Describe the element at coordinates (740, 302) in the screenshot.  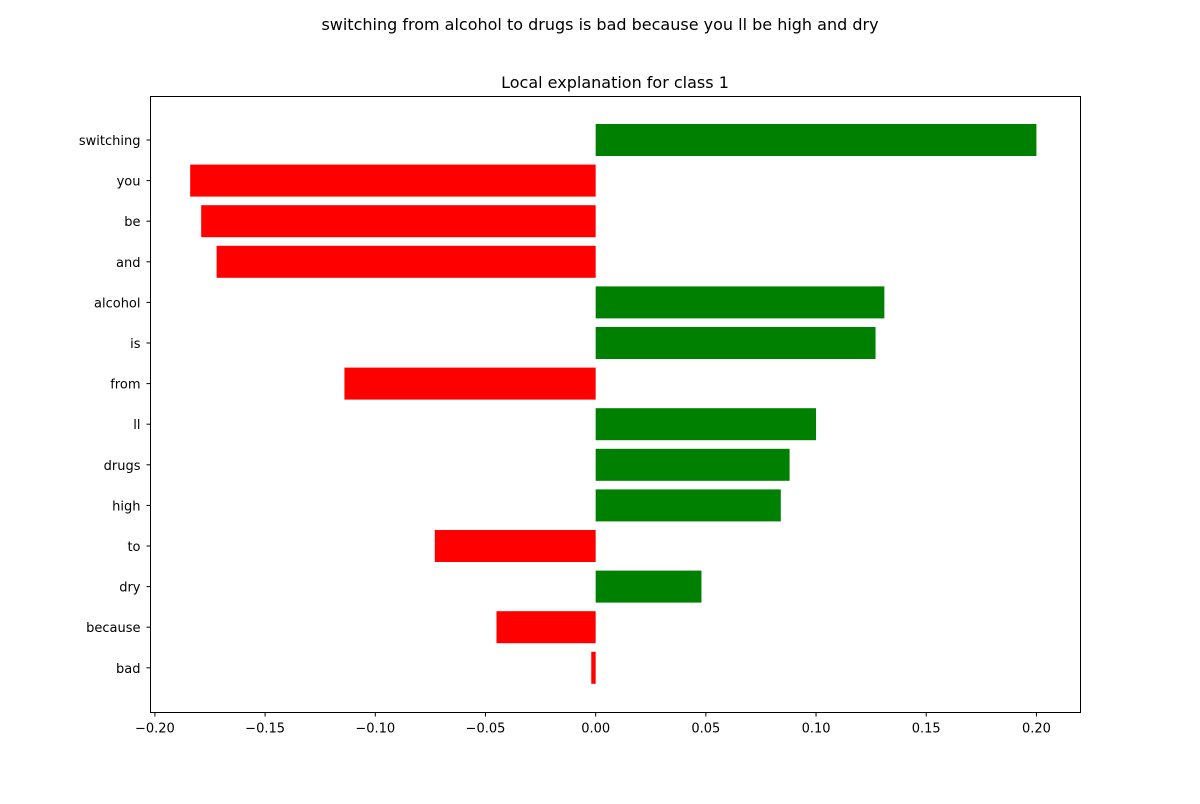
I see `bar-alcohol` at that location.